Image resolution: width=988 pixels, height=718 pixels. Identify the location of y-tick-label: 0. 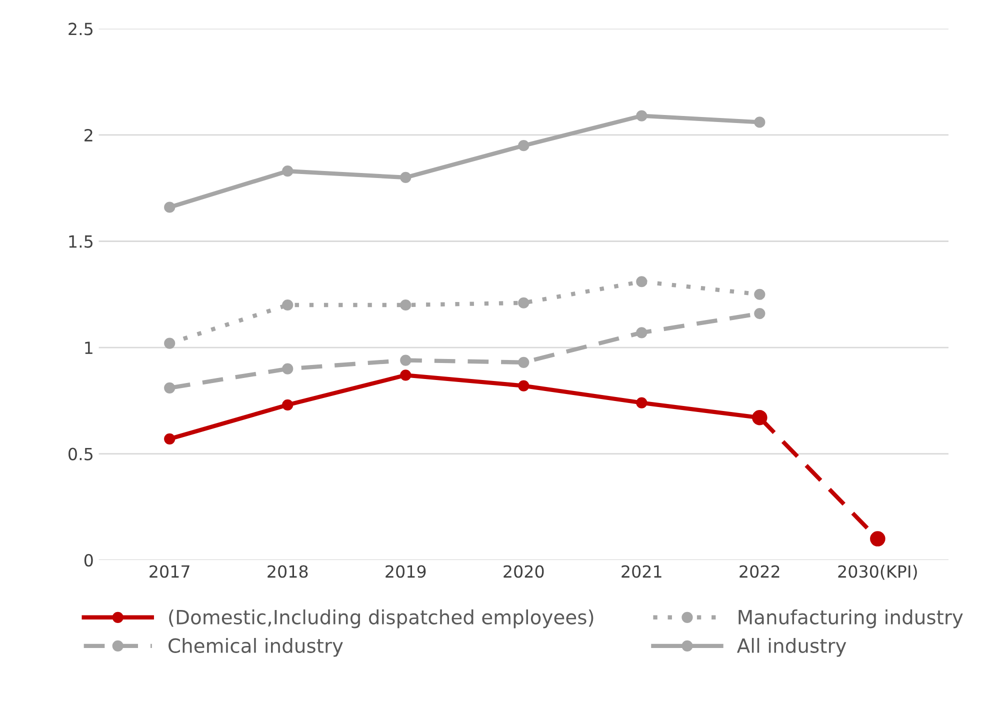
(88, 560).